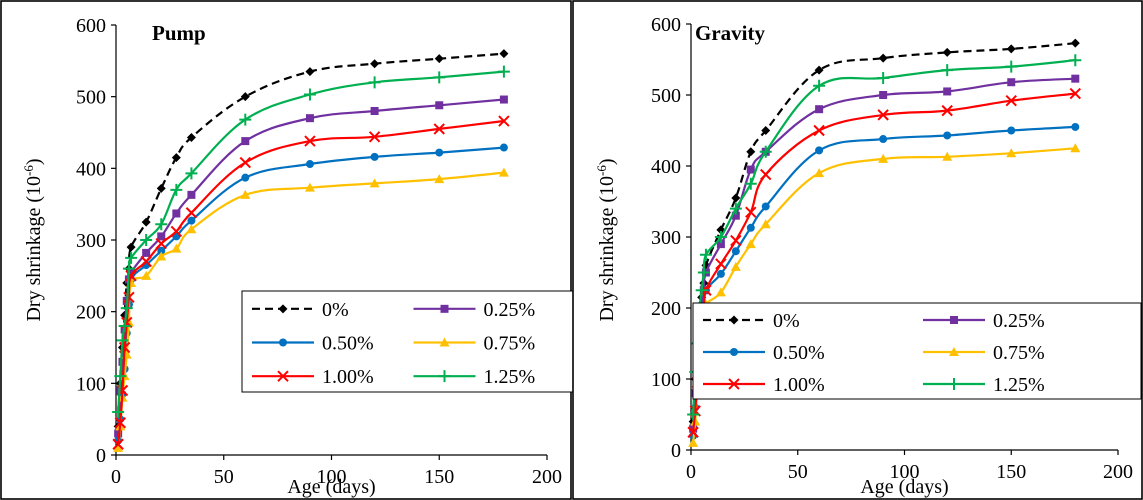 The image size is (1143, 500). What do you see at coordinates (666, 380) in the screenshot?
I see `y-tick-label: 100` at bounding box center [666, 380].